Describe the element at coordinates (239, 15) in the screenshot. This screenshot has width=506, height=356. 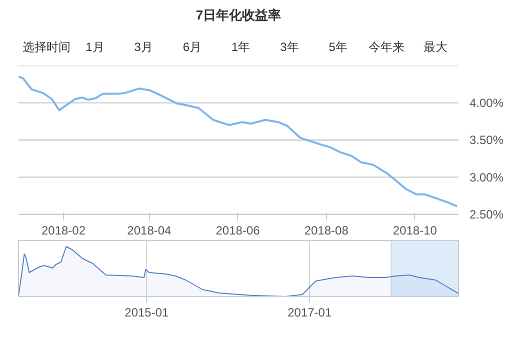
I see `chart-title: 7日年化收益率` at that location.